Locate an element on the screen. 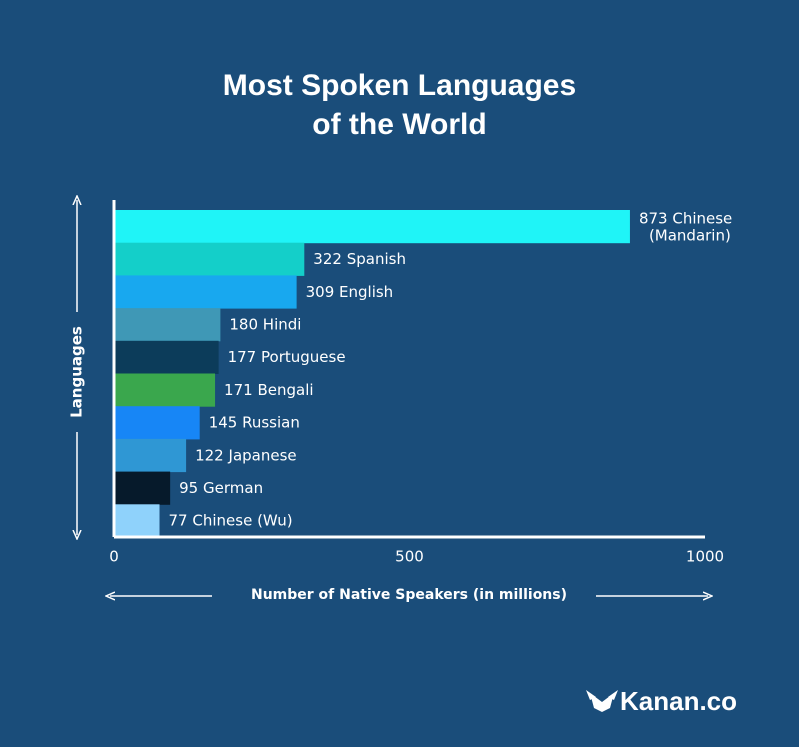  data-label: 180 Hindi is located at coordinates (265, 324).